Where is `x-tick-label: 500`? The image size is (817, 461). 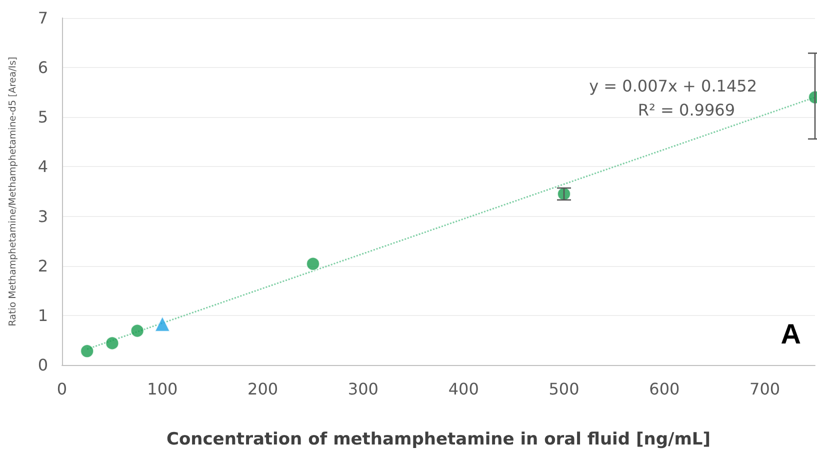 x-tick-label: 500 is located at coordinates (564, 389).